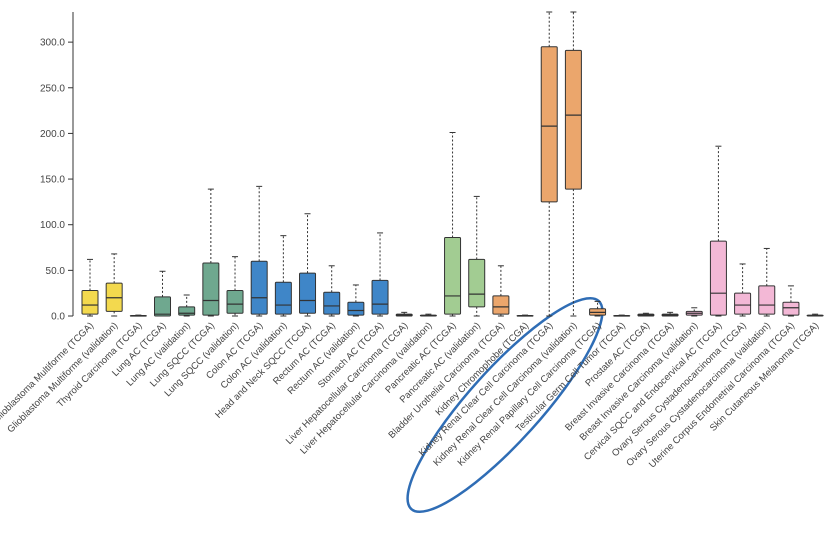 This screenshot has height=554, width=840. I want to click on x-tick-label: Glioblastoma Multiforme (TCGA), so click(48, 372).